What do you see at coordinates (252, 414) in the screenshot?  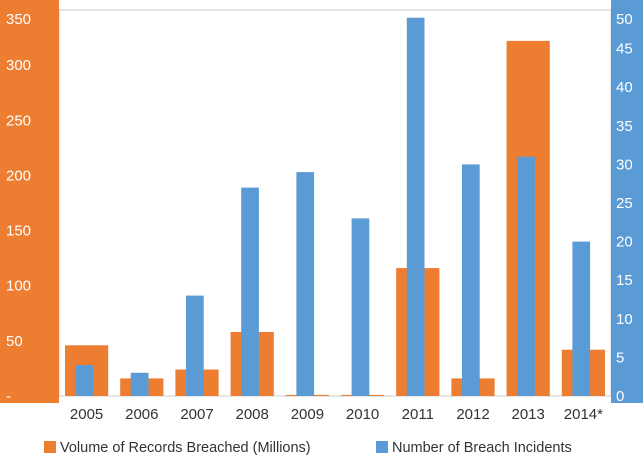 I see `x-tick-label: 2008` at bounding box center [252, 414].